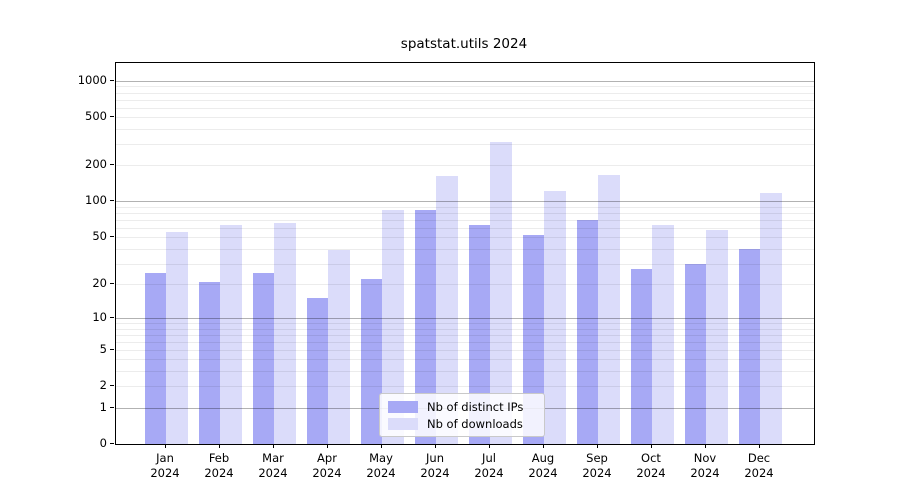  I want to click on x-tick-label: Nov 2024, so click(705, 465).